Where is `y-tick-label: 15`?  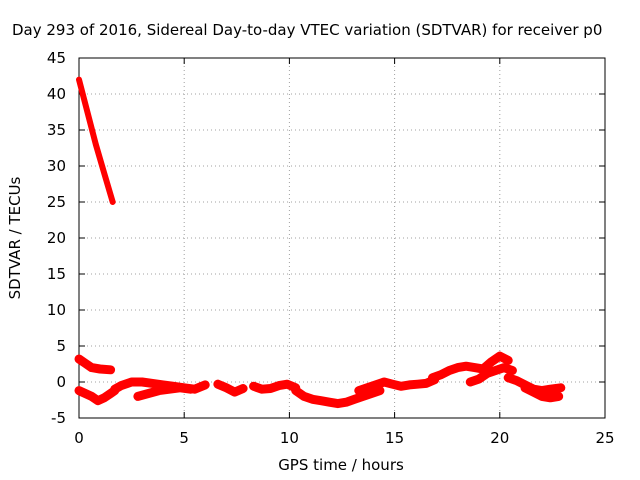 y-tick-label: 15 is located at coordinates (56, 274).